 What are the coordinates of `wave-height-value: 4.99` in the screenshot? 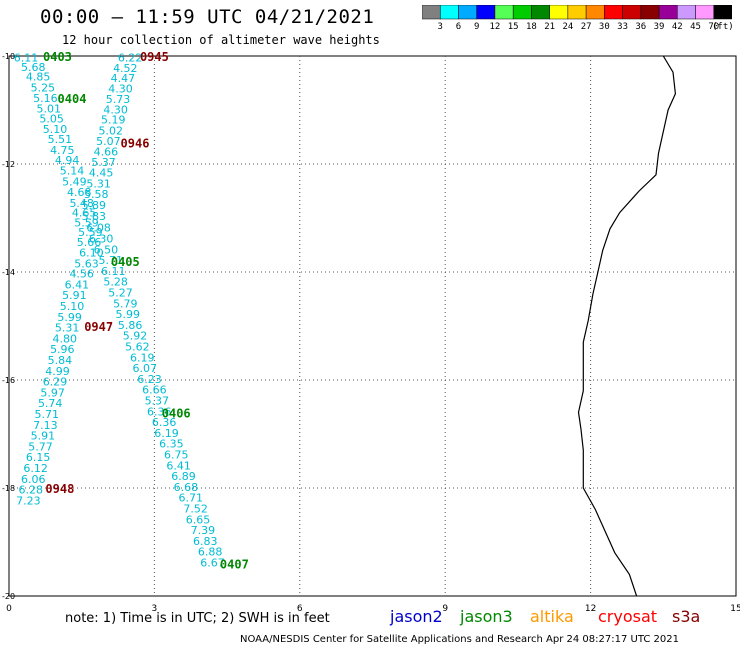 It's located at (57, 371).